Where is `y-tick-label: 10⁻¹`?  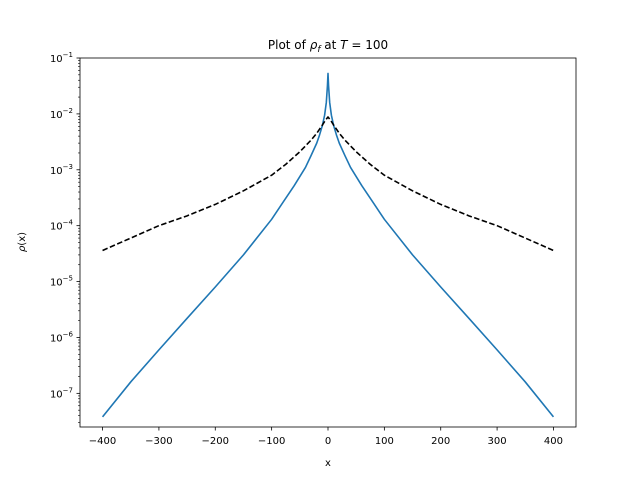
y-tick-label: 10⁻¹ is located at coordinates (61, 58).